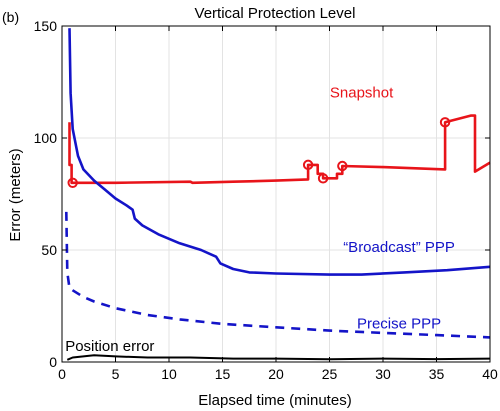  Describe the element at coordinates (116, 374) in the screenshot. I see `x-tick-label: 5` at that location.